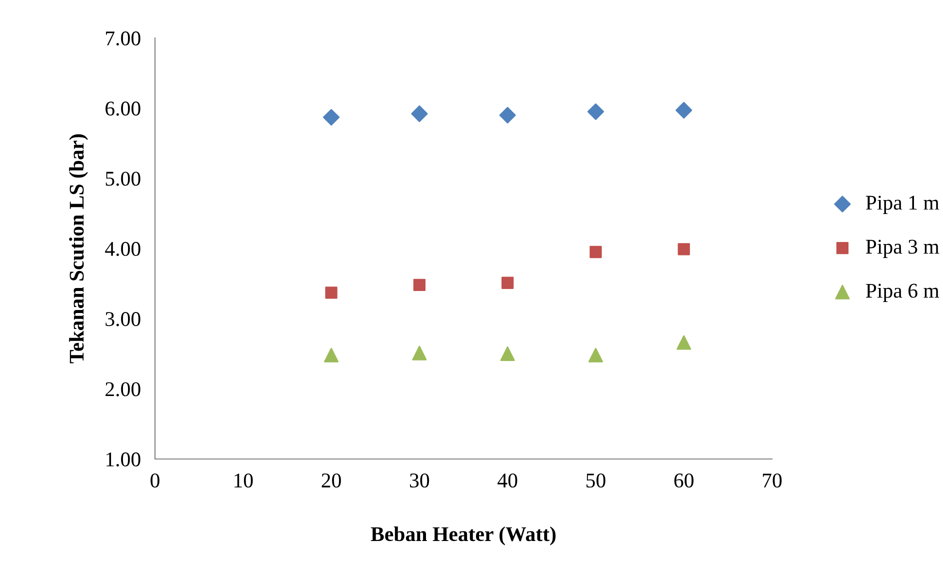 The height and width of the screenshot is (582, 943). I want to click on y-tick-label: 4.00, so click(122, 249).